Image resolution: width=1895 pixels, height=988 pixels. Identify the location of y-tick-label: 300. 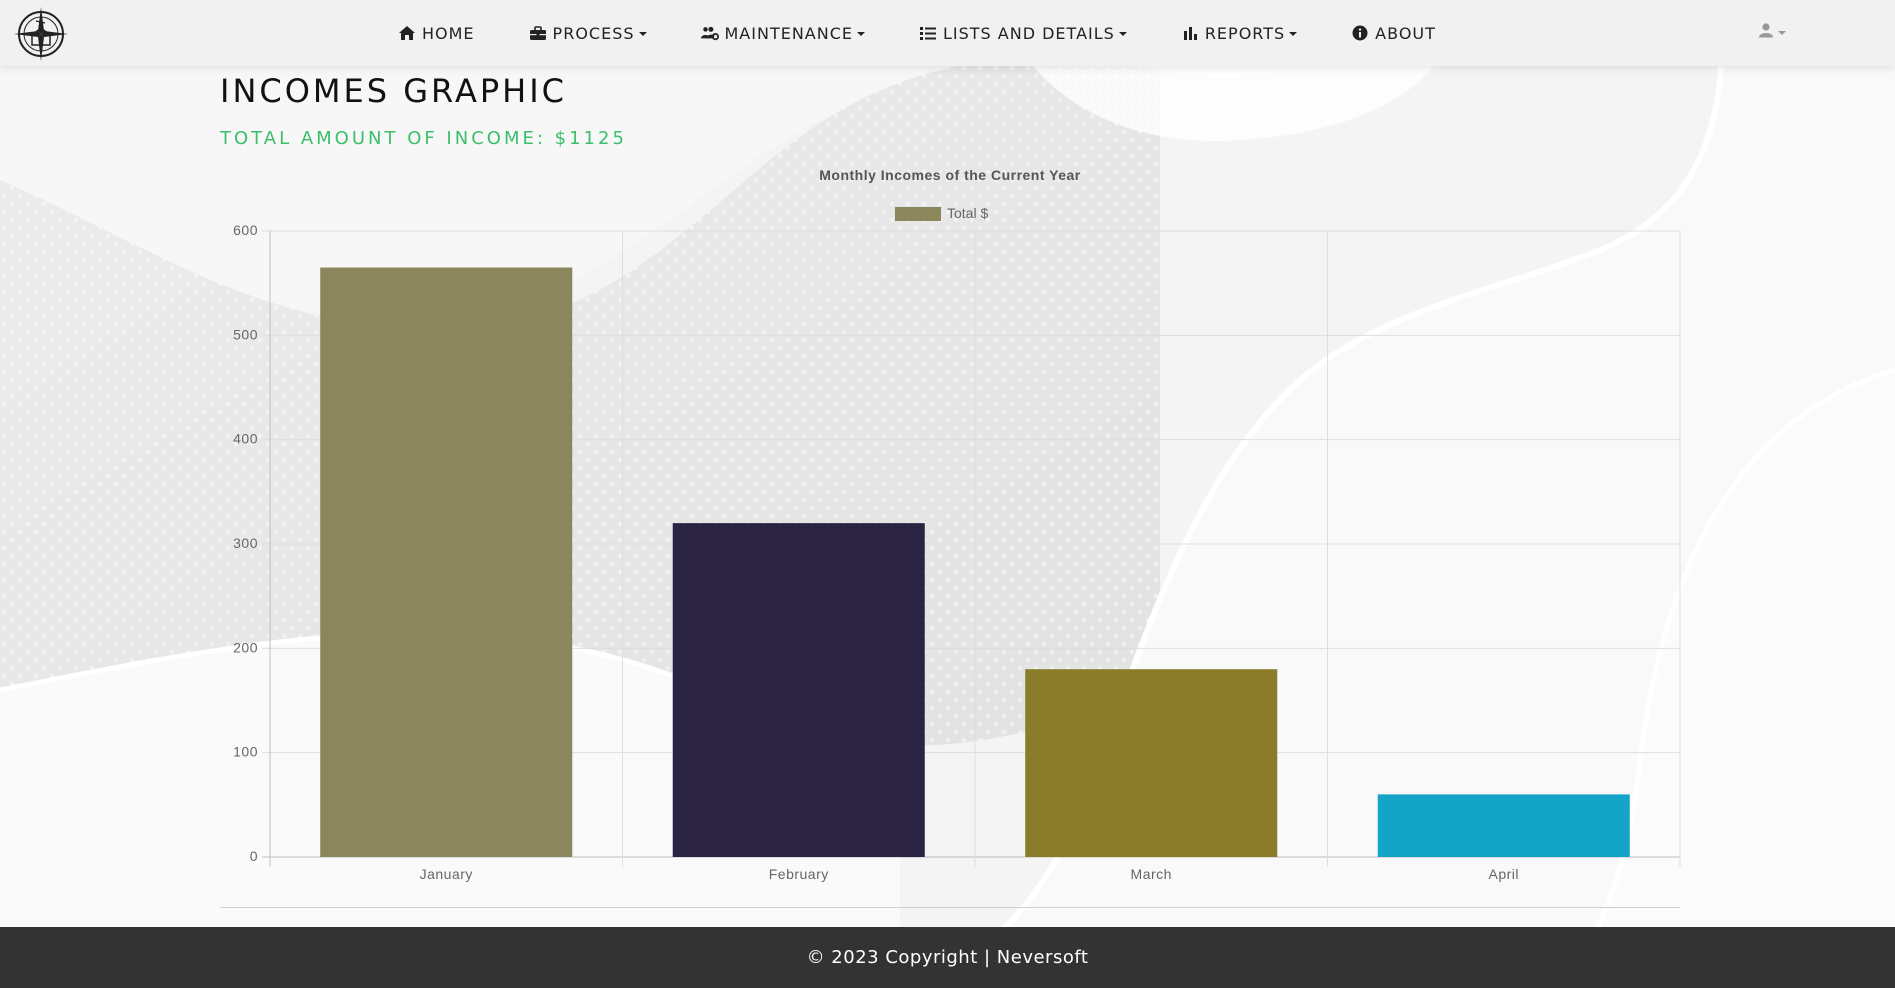
(245, 543).